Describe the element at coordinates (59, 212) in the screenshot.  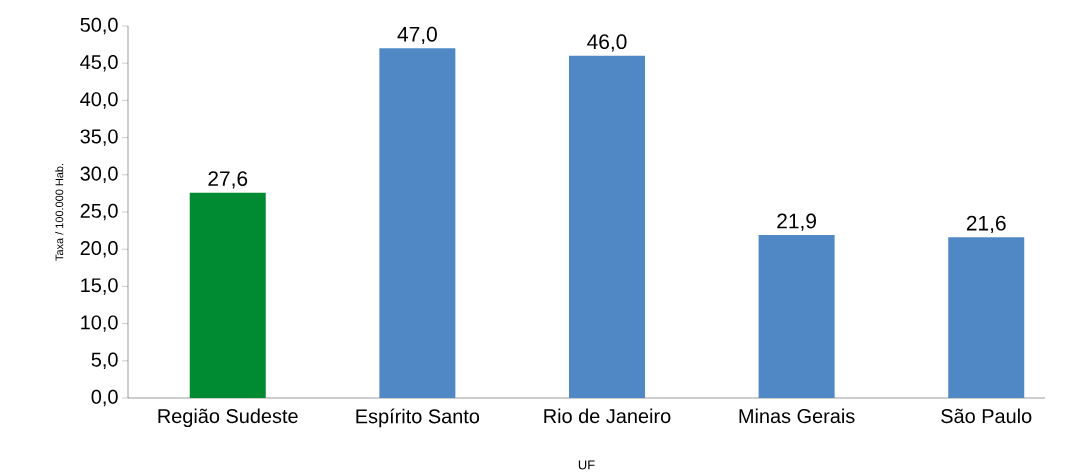
I see `y-axis-title: Taxa / 100.000 Hab.` at that location.